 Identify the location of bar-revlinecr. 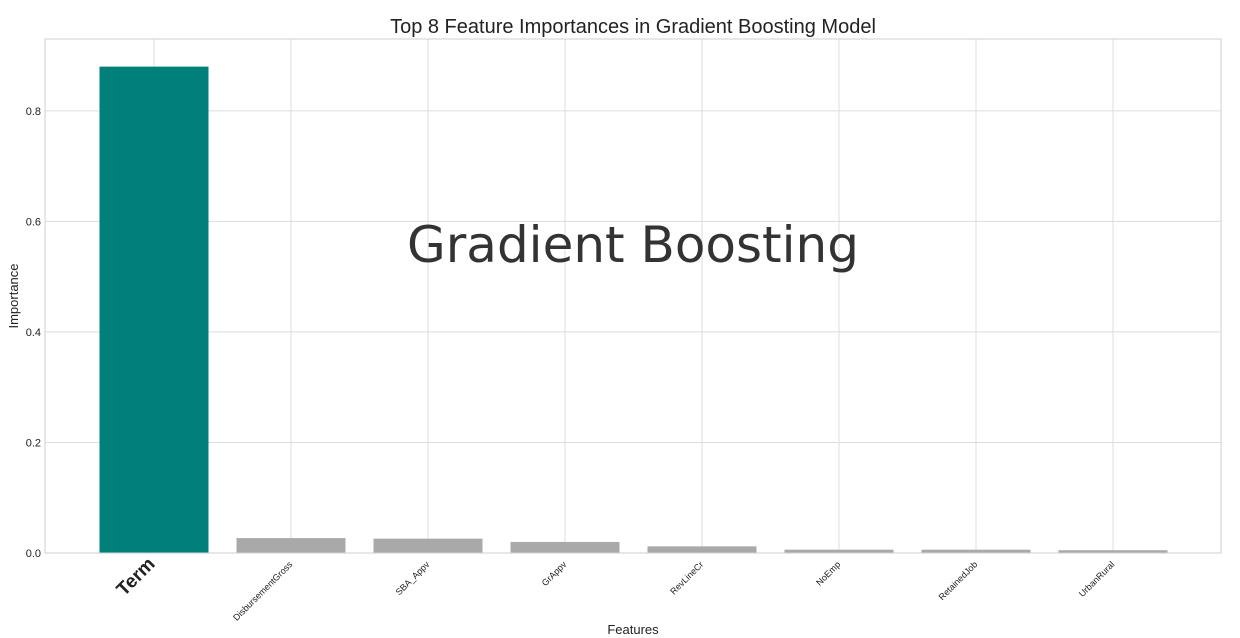
(702, 549).